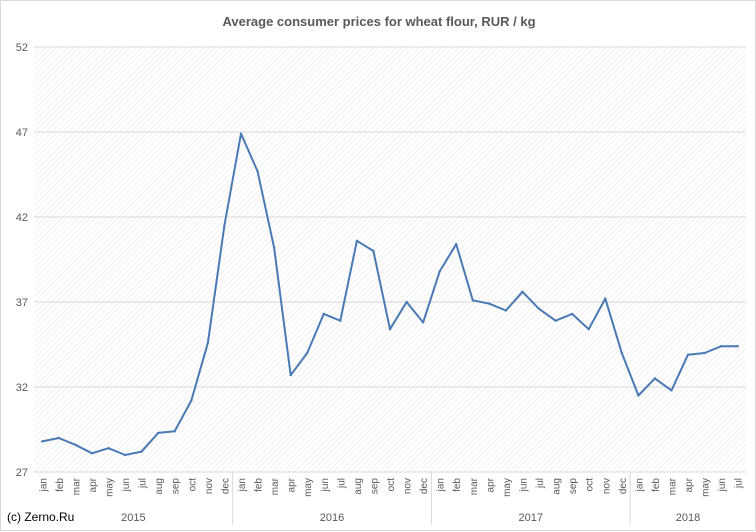 The width and height of the screenshot is (756, 532). What do you see at coordinates (22, 303) in the screenshot?
I see `y-tick-label: 37` at bounding box center [22, 303].